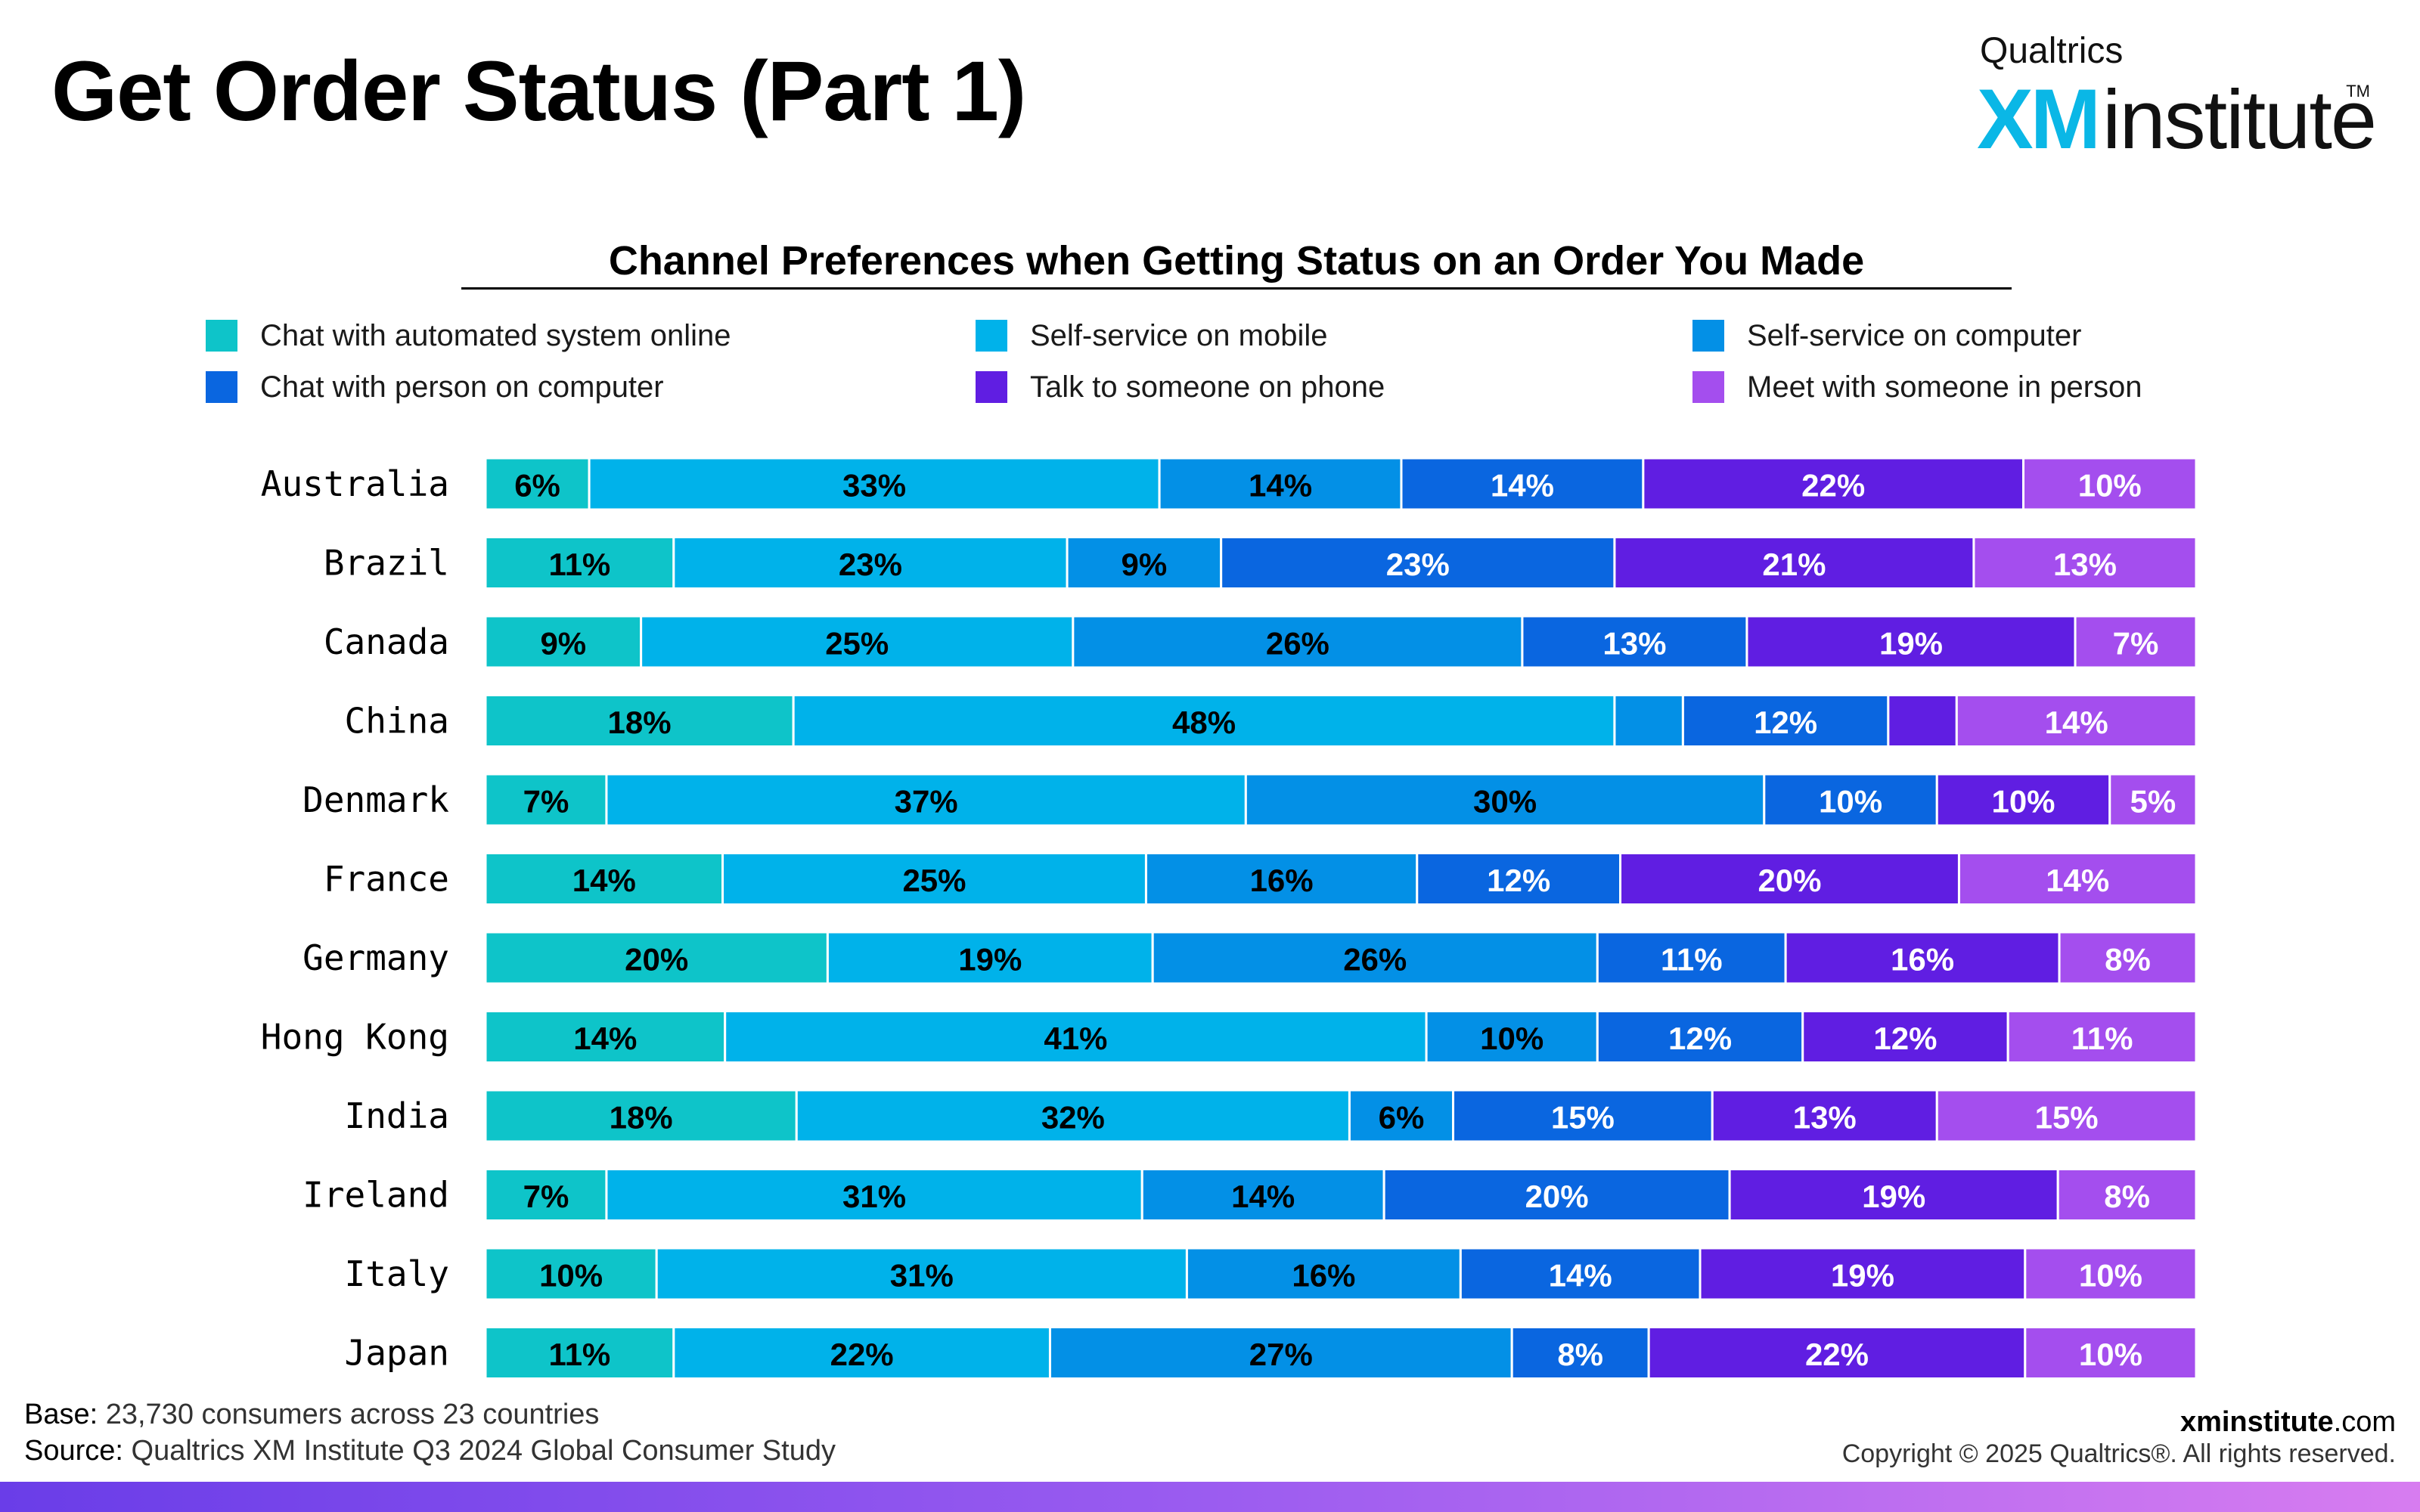 The height and width of the screenshot is (1512, 2420). What do you see at coordinates (1261, 642) in the screenshot?
I see `bar-row: Canada 9% 25% 26% 13% 19% 7%` at bounding box center [1261, 642].